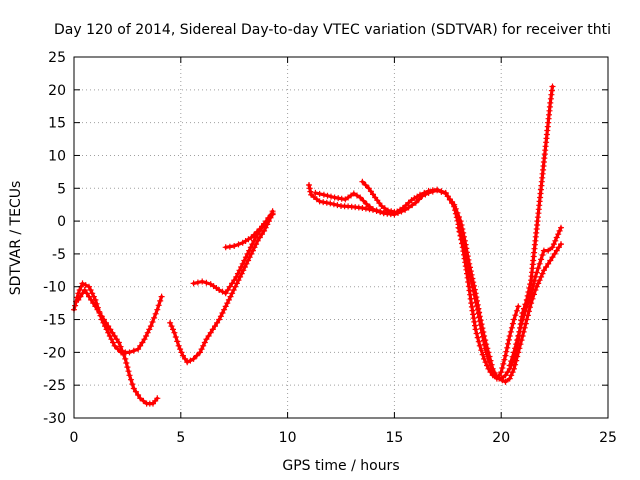 This screenshot has width=640, height=480. I want to click on x-tick-label: 25, so click(608, 438).